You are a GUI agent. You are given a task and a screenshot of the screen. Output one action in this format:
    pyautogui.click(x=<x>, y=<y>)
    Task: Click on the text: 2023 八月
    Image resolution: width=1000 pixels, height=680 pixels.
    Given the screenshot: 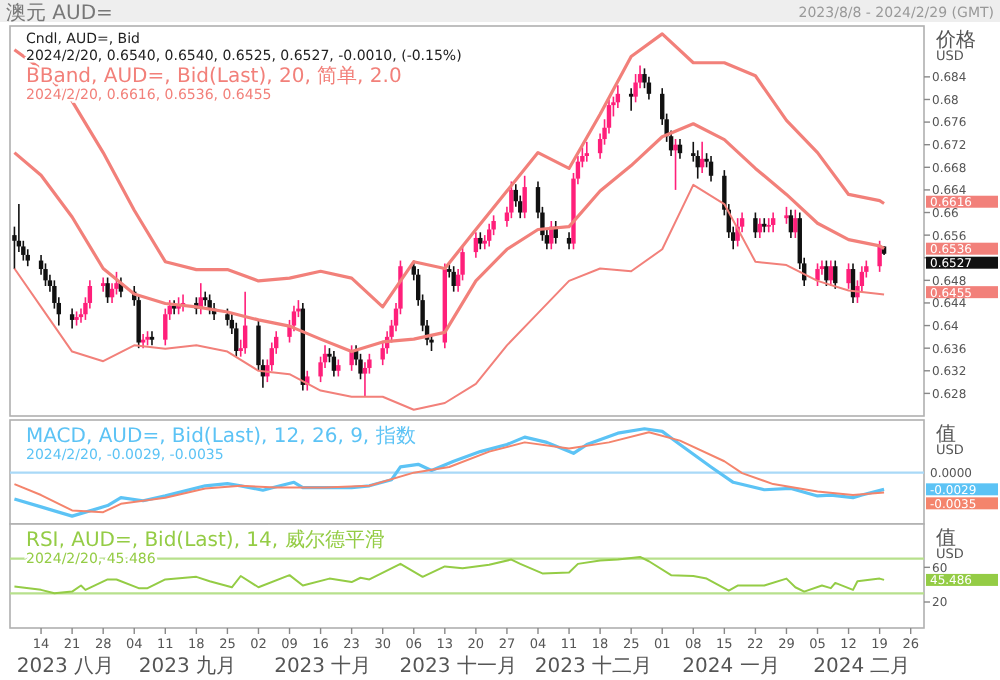 What is the action you would take?
    pyautogui.click(x=65, y=667)
    